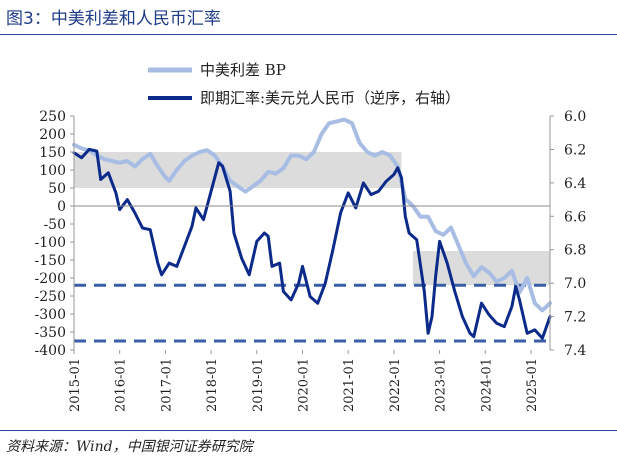  Describe the element at coordinates (57, 189) in the screenshot. I see `left-tick-label: 50` at that location.